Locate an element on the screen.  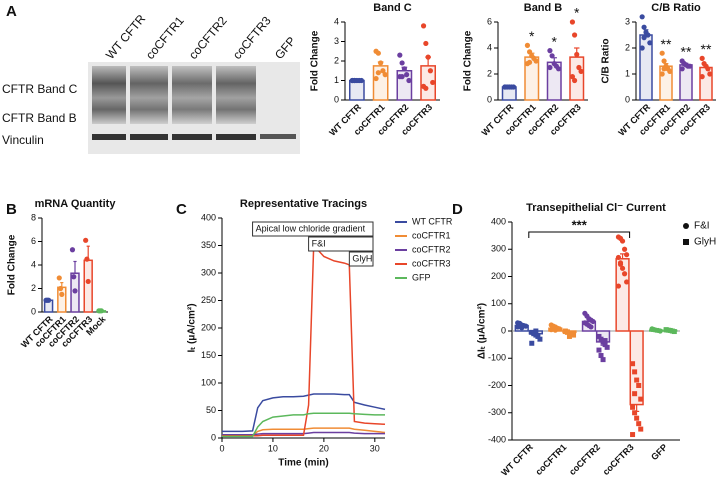
y-axis-label: Iₜ (μA/cm²) is located at coordinates (192, 327).